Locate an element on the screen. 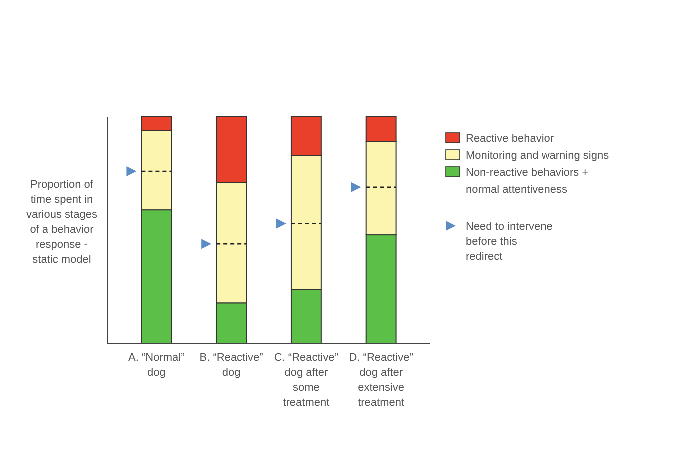  y-axis-title: Proportion of time spent in various stages of a behavior response - static model is located at coordinates (62, 222).